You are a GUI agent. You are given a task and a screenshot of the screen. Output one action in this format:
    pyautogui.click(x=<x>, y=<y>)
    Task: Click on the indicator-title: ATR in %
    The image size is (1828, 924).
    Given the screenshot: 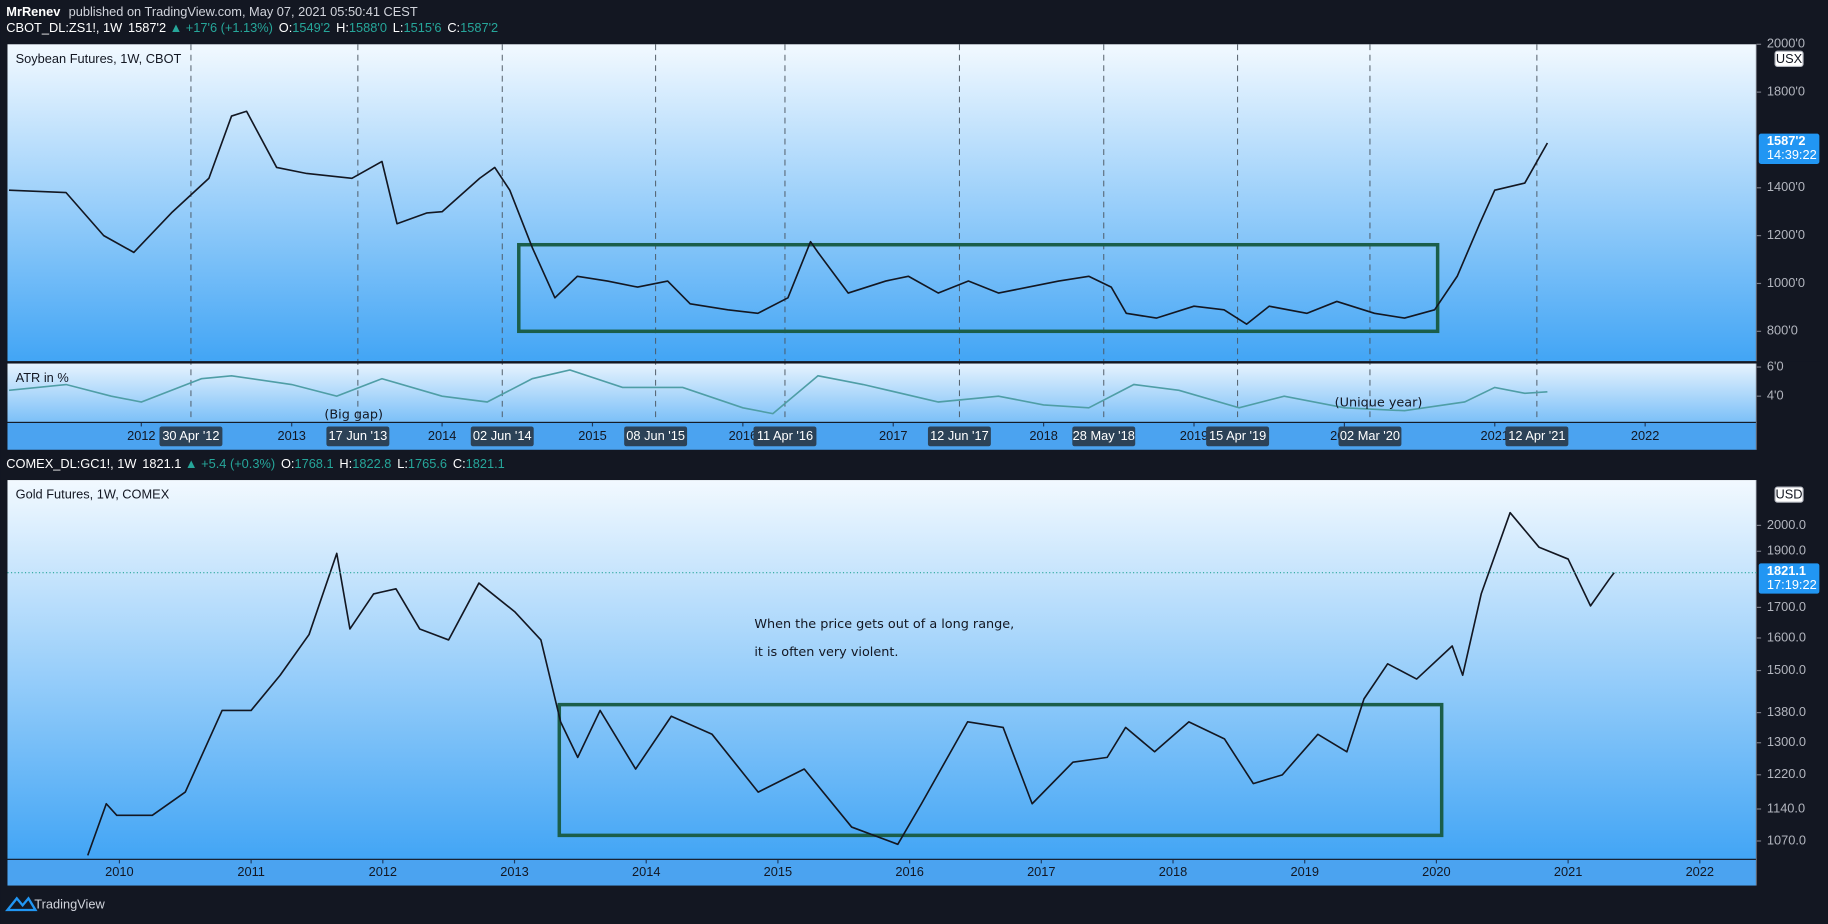 What is the action you would take?
    pyautogui.click(x=42, y=377)
    